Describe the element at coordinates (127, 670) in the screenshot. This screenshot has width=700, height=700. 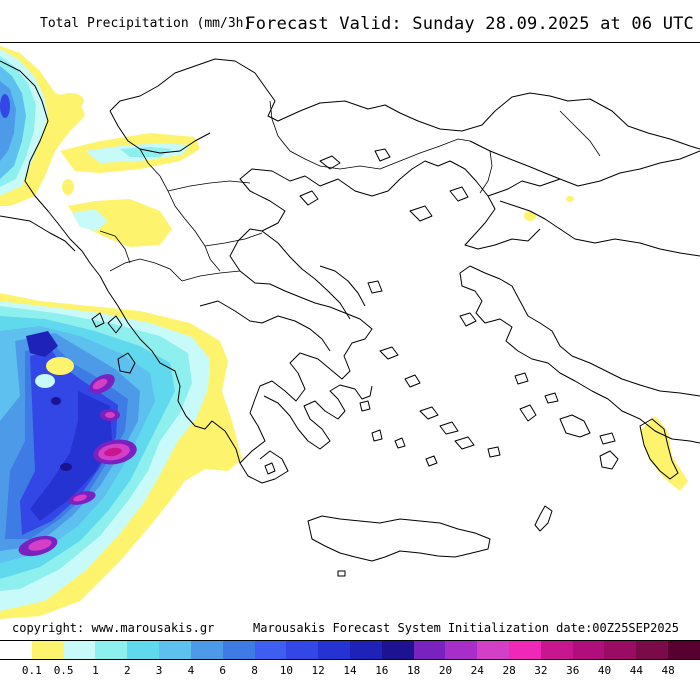
I see `legend-tick-label: 2` at that location.